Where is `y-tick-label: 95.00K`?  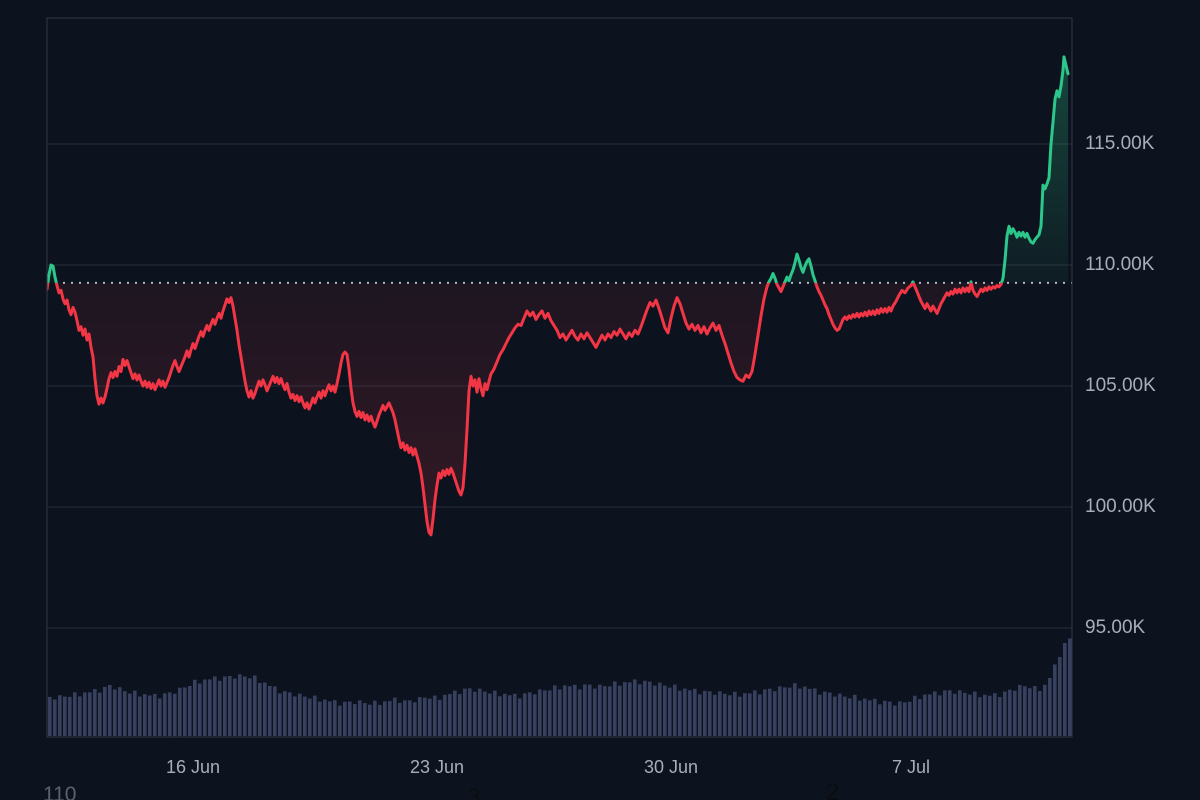
y-tick-label: 95.00K is located at coordinates (1115, 627).